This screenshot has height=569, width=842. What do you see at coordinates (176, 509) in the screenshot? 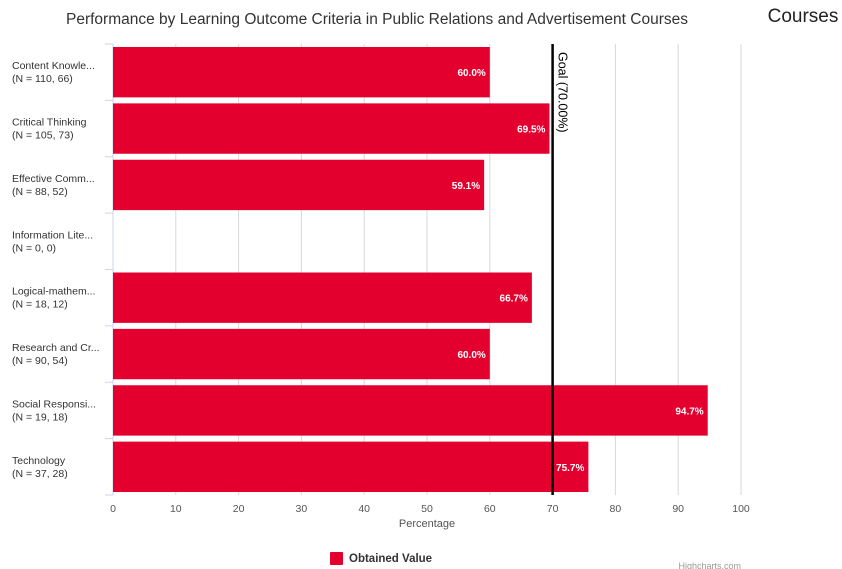
I see `x-tick-label: 10` at bounding box center [176, 509].